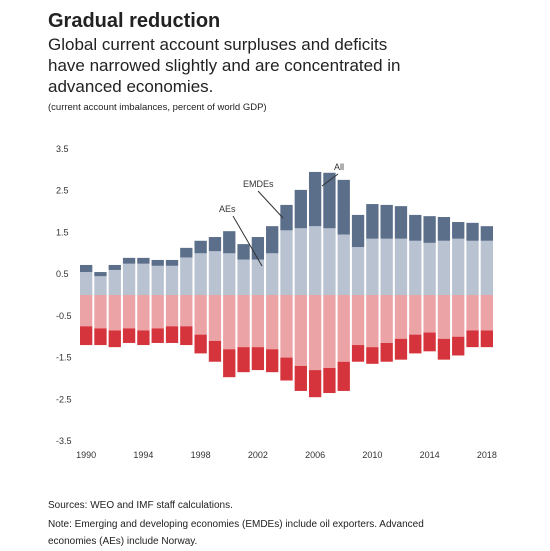 This screenshot has width=550, height=551. Describe the element at coordinates (64, 358) in the screenshot. I see `y-tick-label: -1.5` at that location.